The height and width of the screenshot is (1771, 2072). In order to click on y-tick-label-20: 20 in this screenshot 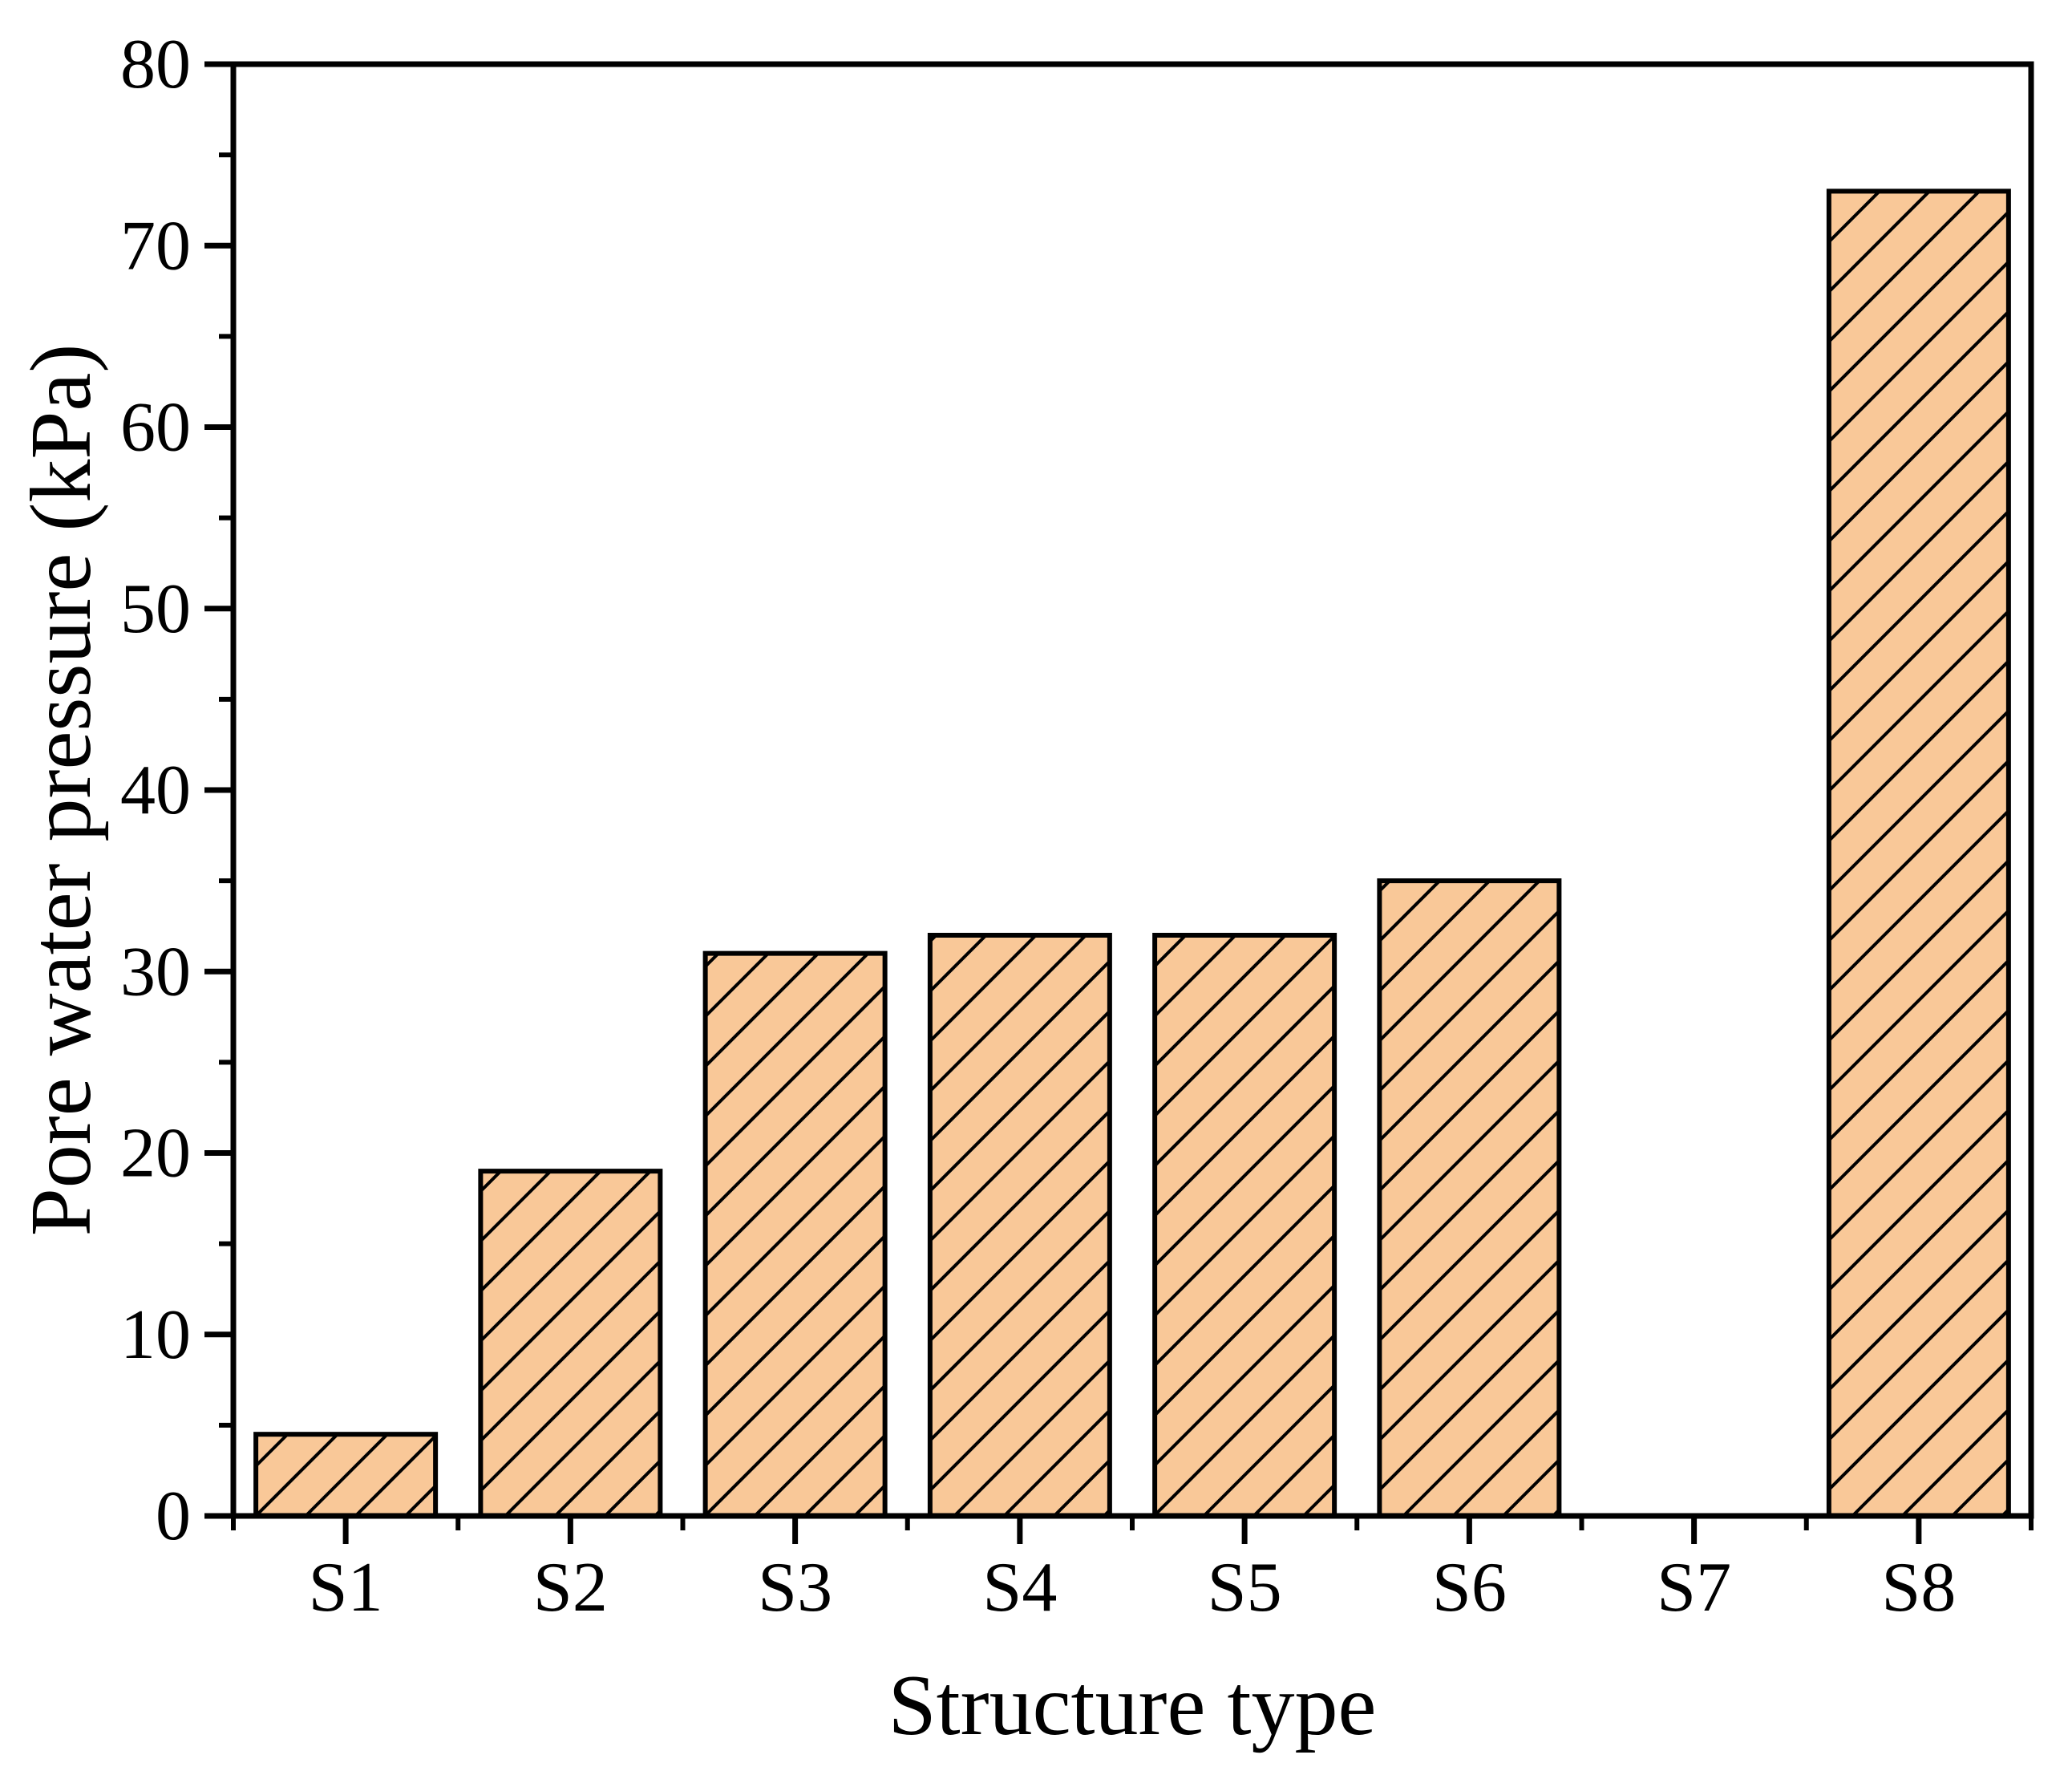, I will do `click(155, 1154)`.